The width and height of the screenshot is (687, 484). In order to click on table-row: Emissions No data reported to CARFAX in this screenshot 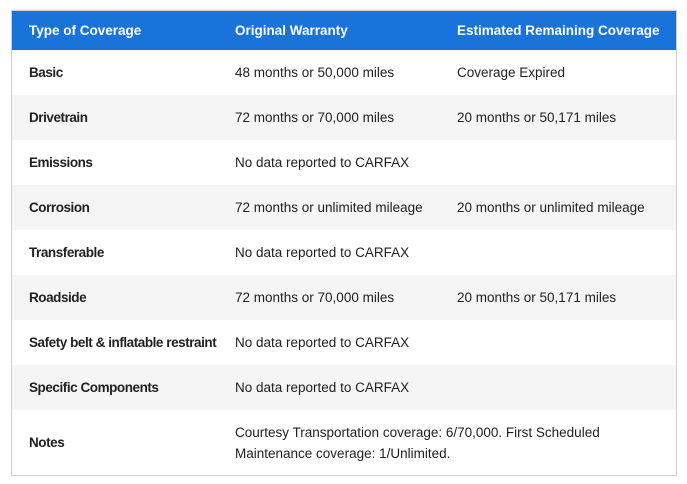, I will do `click(344, 162)`.